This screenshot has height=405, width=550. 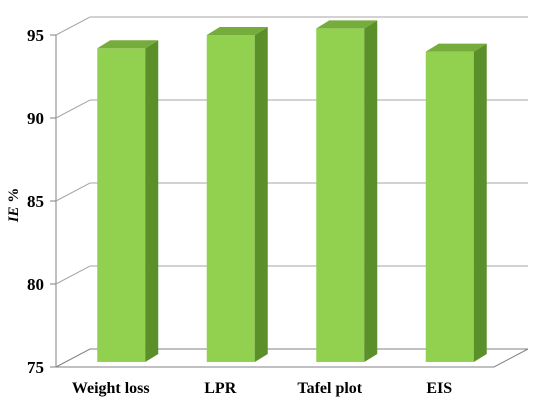 I want to click on y-tick-label: 85, so click(x=35, y=201).